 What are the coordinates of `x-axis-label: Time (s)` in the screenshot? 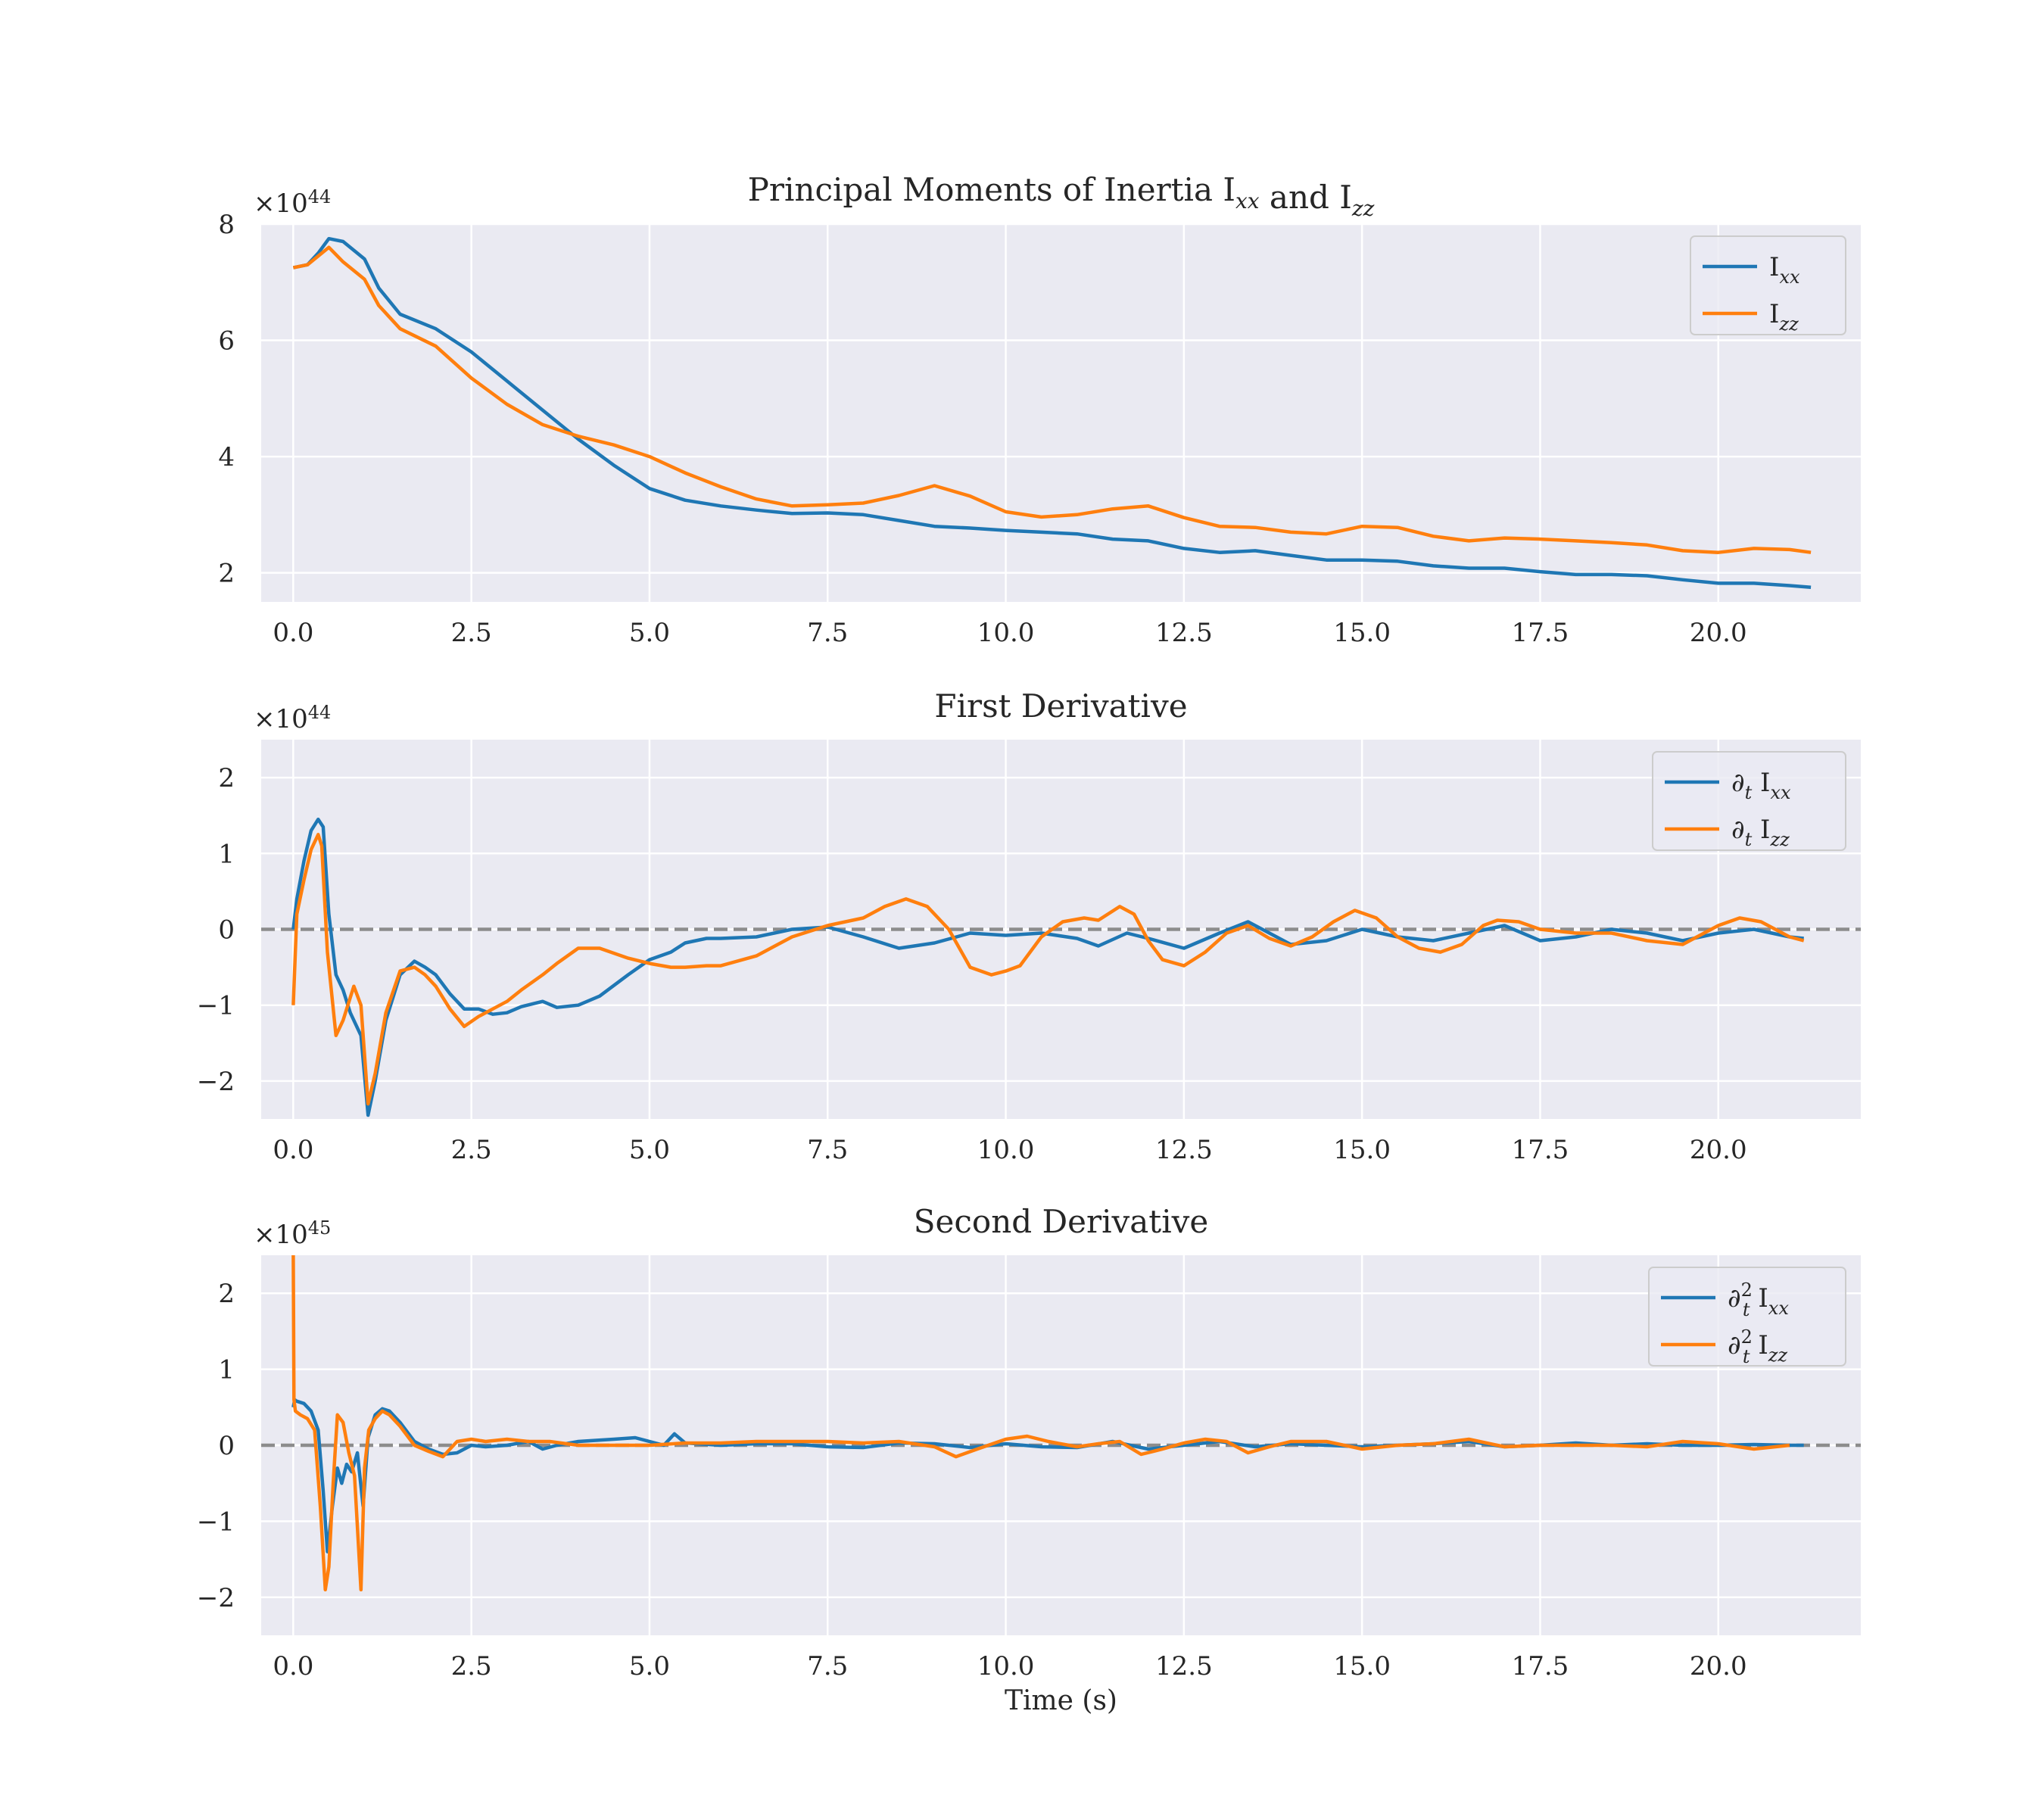 It's located at (1061, 1700).